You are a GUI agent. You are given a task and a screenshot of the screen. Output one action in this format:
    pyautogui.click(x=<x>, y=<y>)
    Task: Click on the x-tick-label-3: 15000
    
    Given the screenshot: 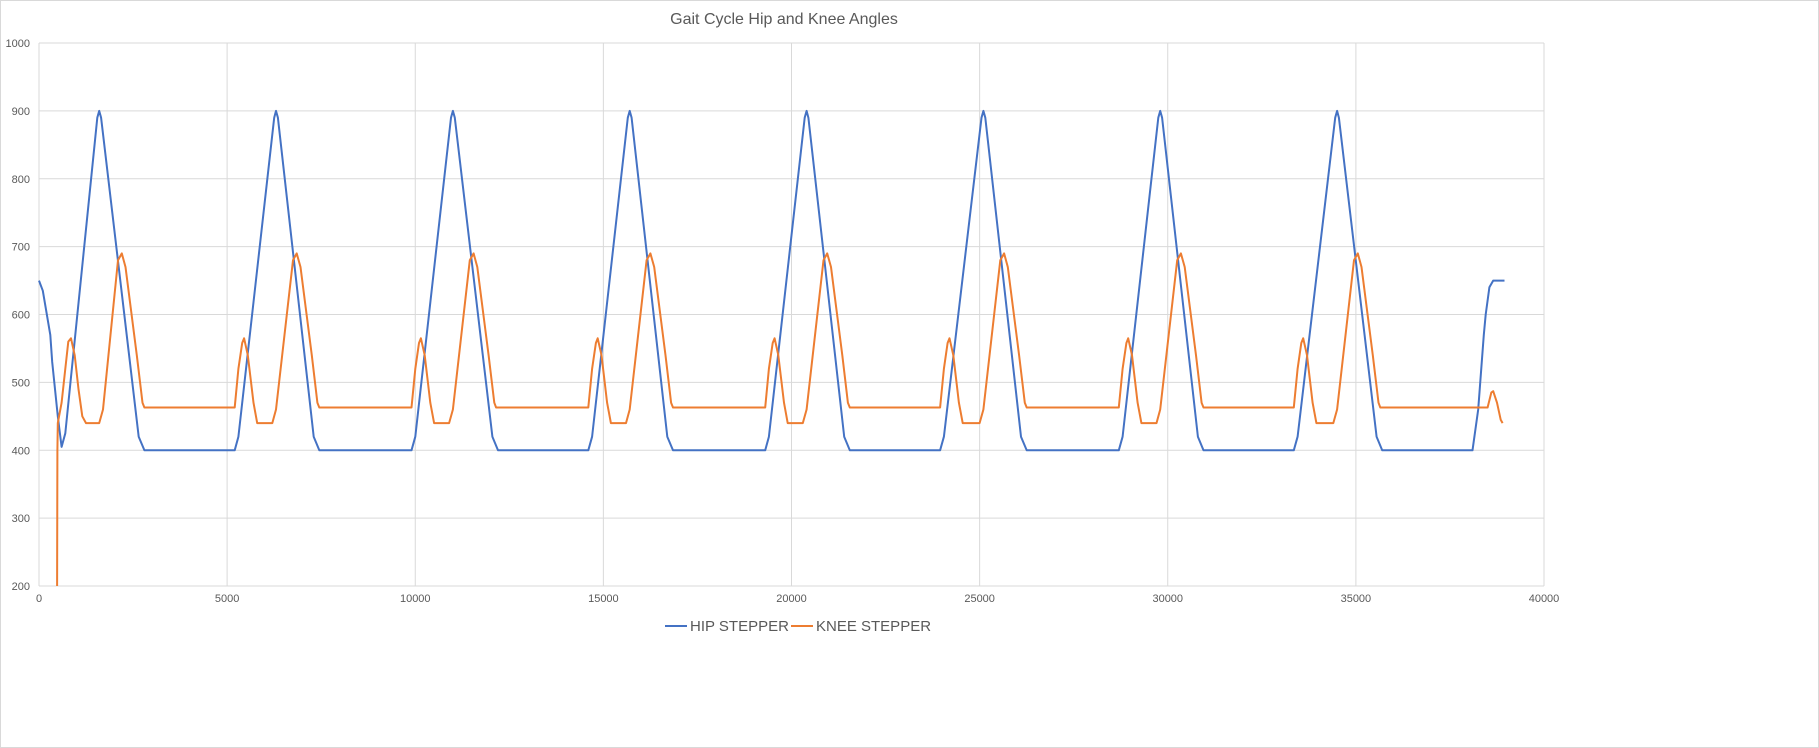 What is the action you would take?
    pyautogui.click(x=603, y=599)
    